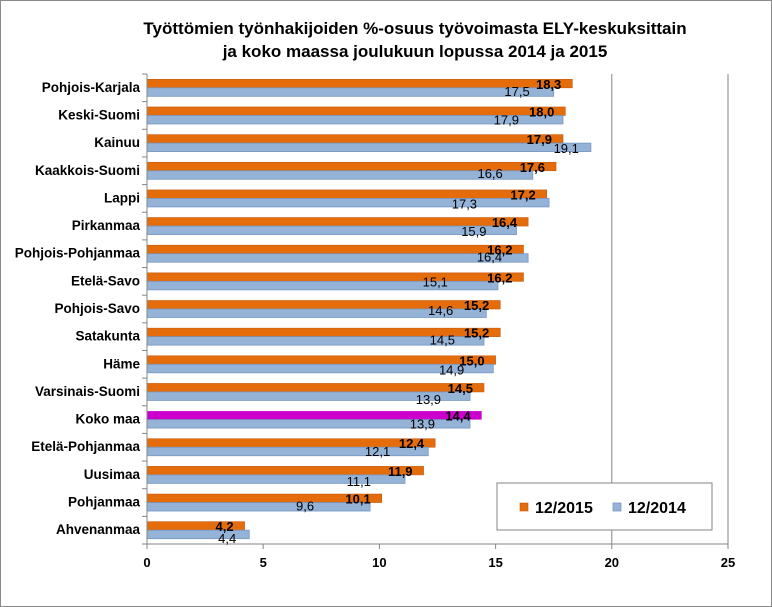 The width and height of the screenshot is (772, 607). What do you see at coordinates (460, 388) in the screenshot?
I see `data-label-12-2015-varsinais-suomi: 14,5` at bounding box center [460, 388].